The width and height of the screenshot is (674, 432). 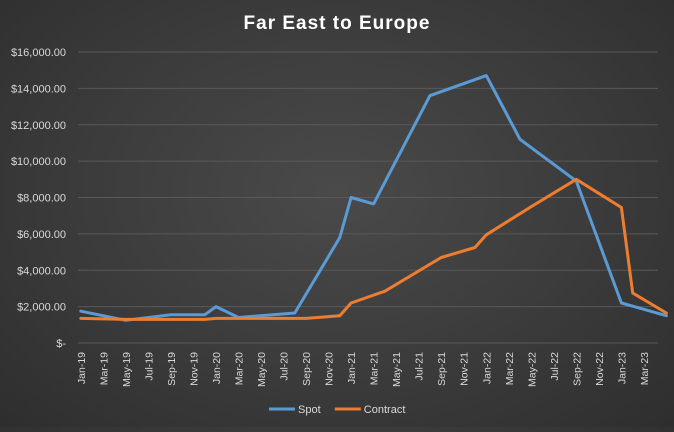 I want to click on x-tick-label: Mar-20, so click(x=239, y=368).